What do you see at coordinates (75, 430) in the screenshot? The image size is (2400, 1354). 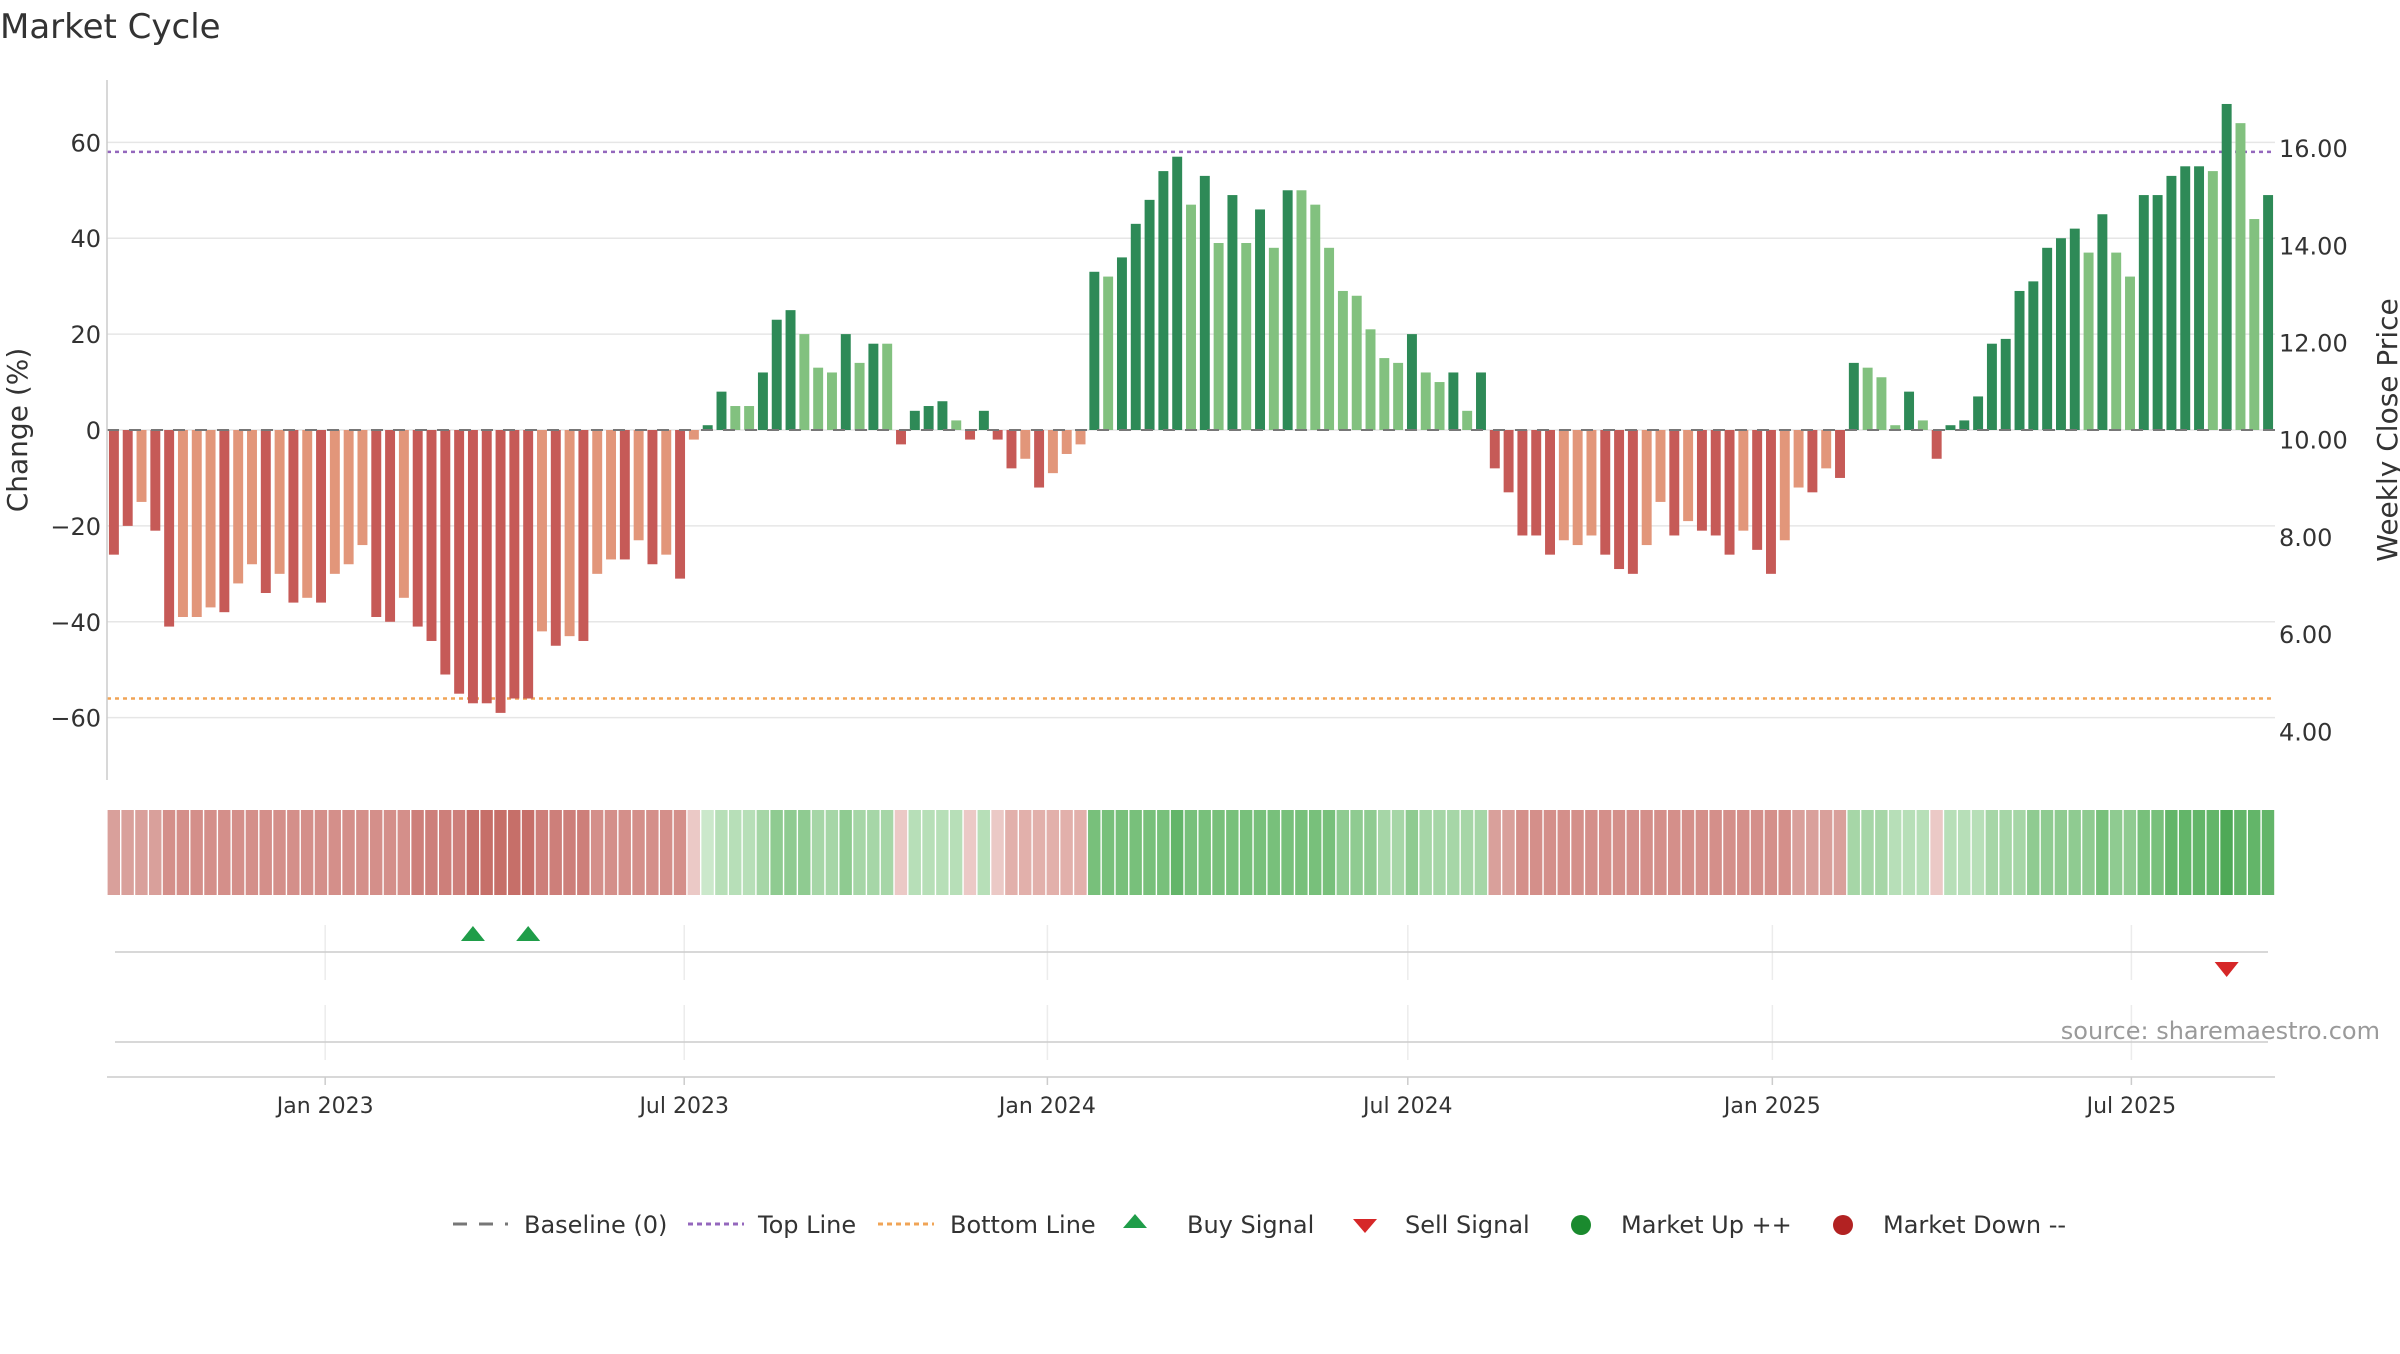 I see `y-tick-labels: 60 40 20 0 −20 −40 −60` at bounding box center [75, 430].